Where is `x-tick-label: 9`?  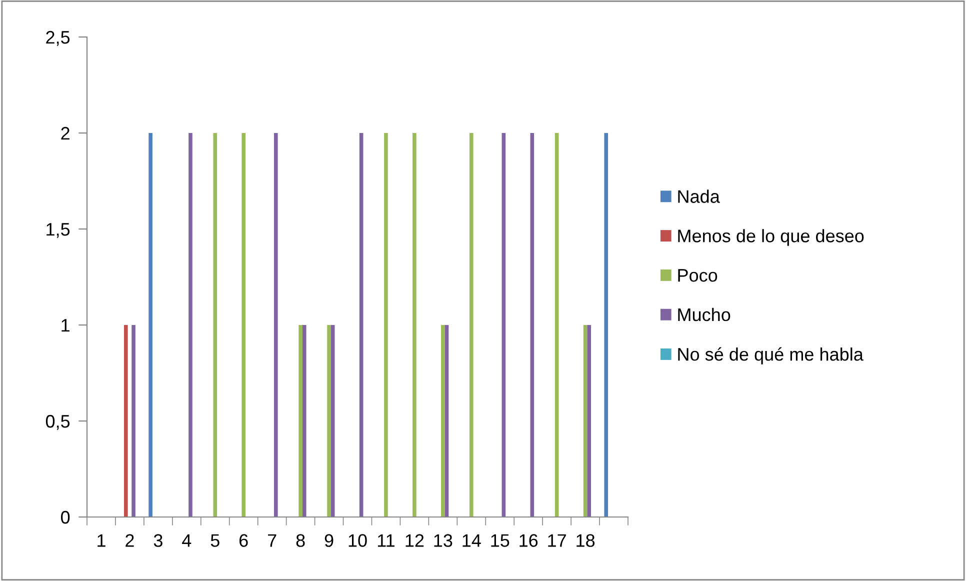 x-tick-label: 9 is located at coordinates (329, 540).